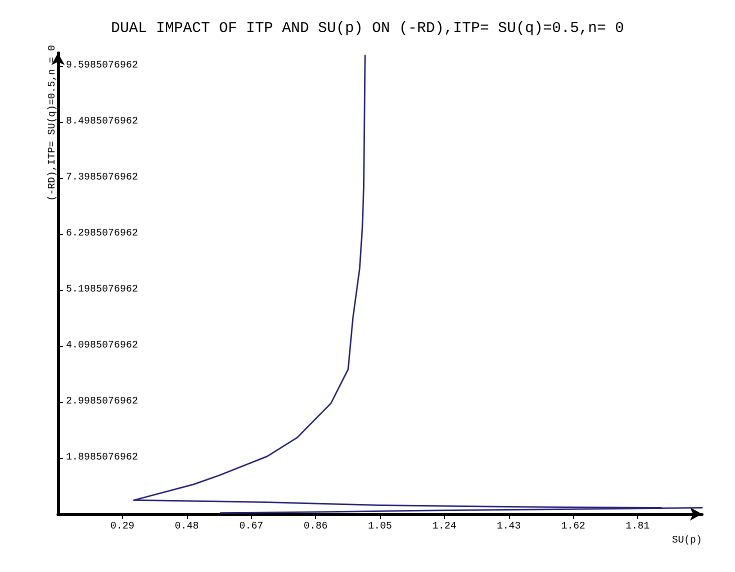 The image size is (735, 572). Describe the element at coordinates (316, 527) in the screenshot. I see `x-tick-label: 0.86` at that location.